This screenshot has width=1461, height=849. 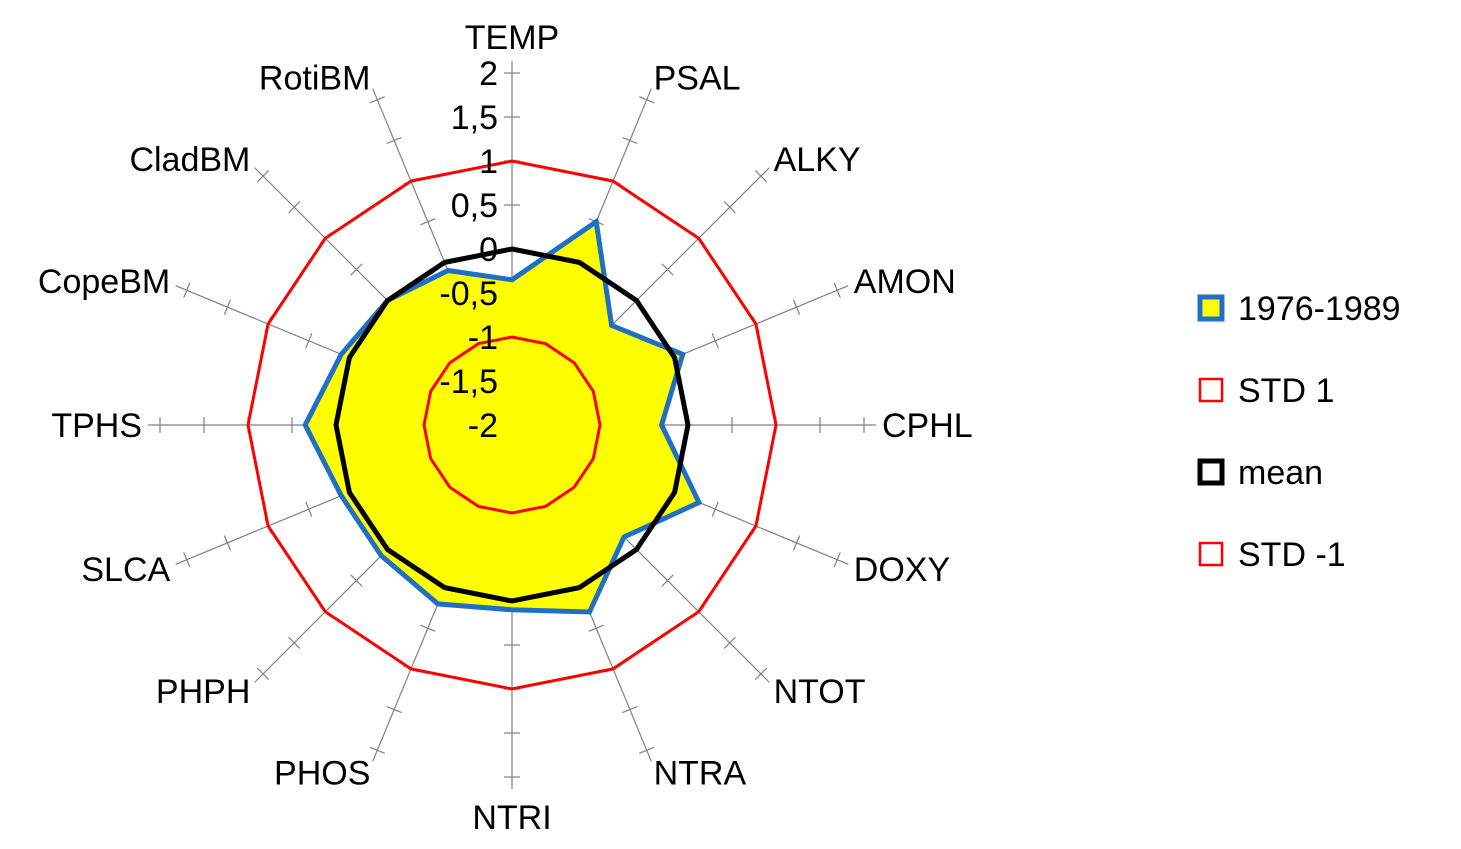 I want to click on category-label-doxy: DOXY, so click(x=902, y=570).